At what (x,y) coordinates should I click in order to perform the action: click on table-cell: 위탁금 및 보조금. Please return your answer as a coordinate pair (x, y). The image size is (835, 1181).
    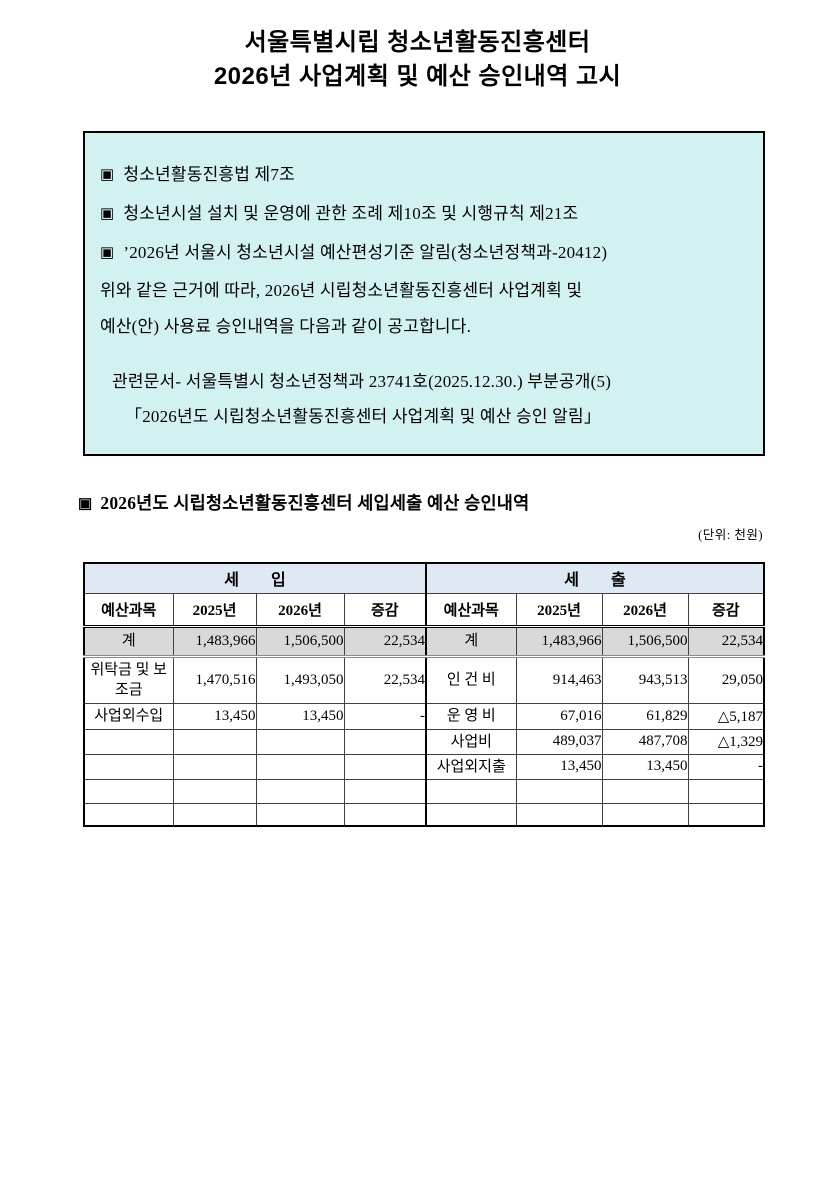
    Looking at the image, I should click on (128, 679).